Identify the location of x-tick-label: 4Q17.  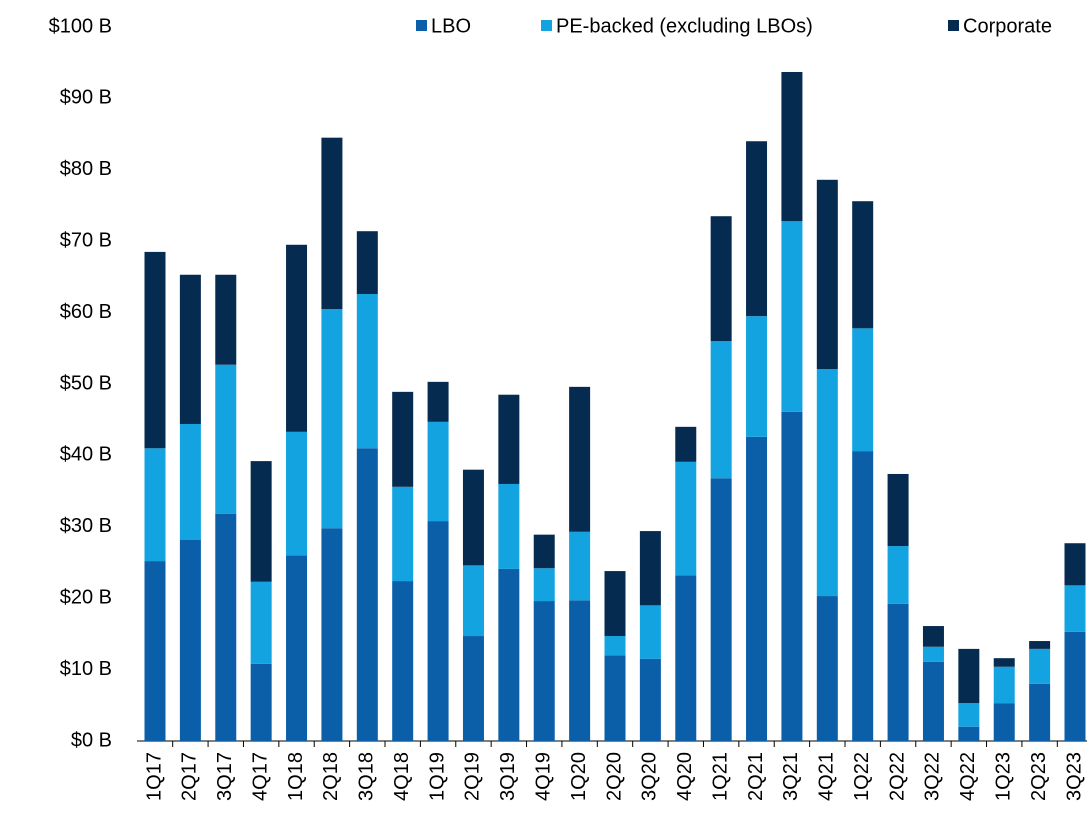
(260, 776).